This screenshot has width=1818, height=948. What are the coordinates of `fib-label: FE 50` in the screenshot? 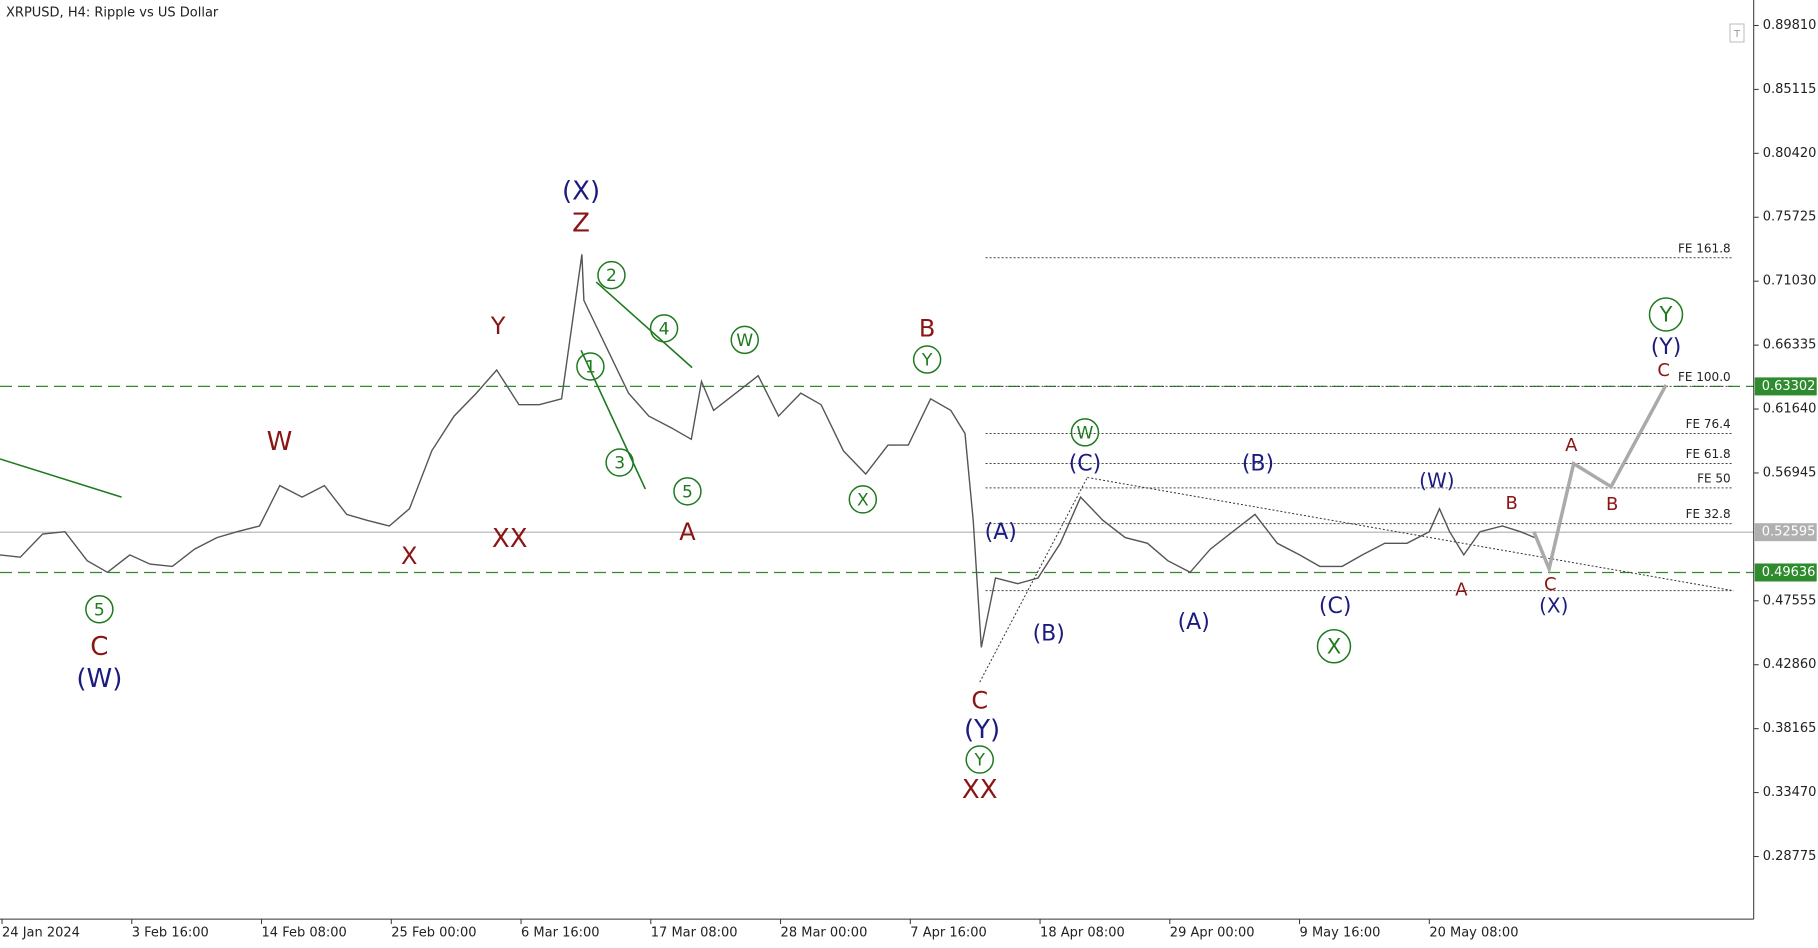 It's located at (1714, 478).